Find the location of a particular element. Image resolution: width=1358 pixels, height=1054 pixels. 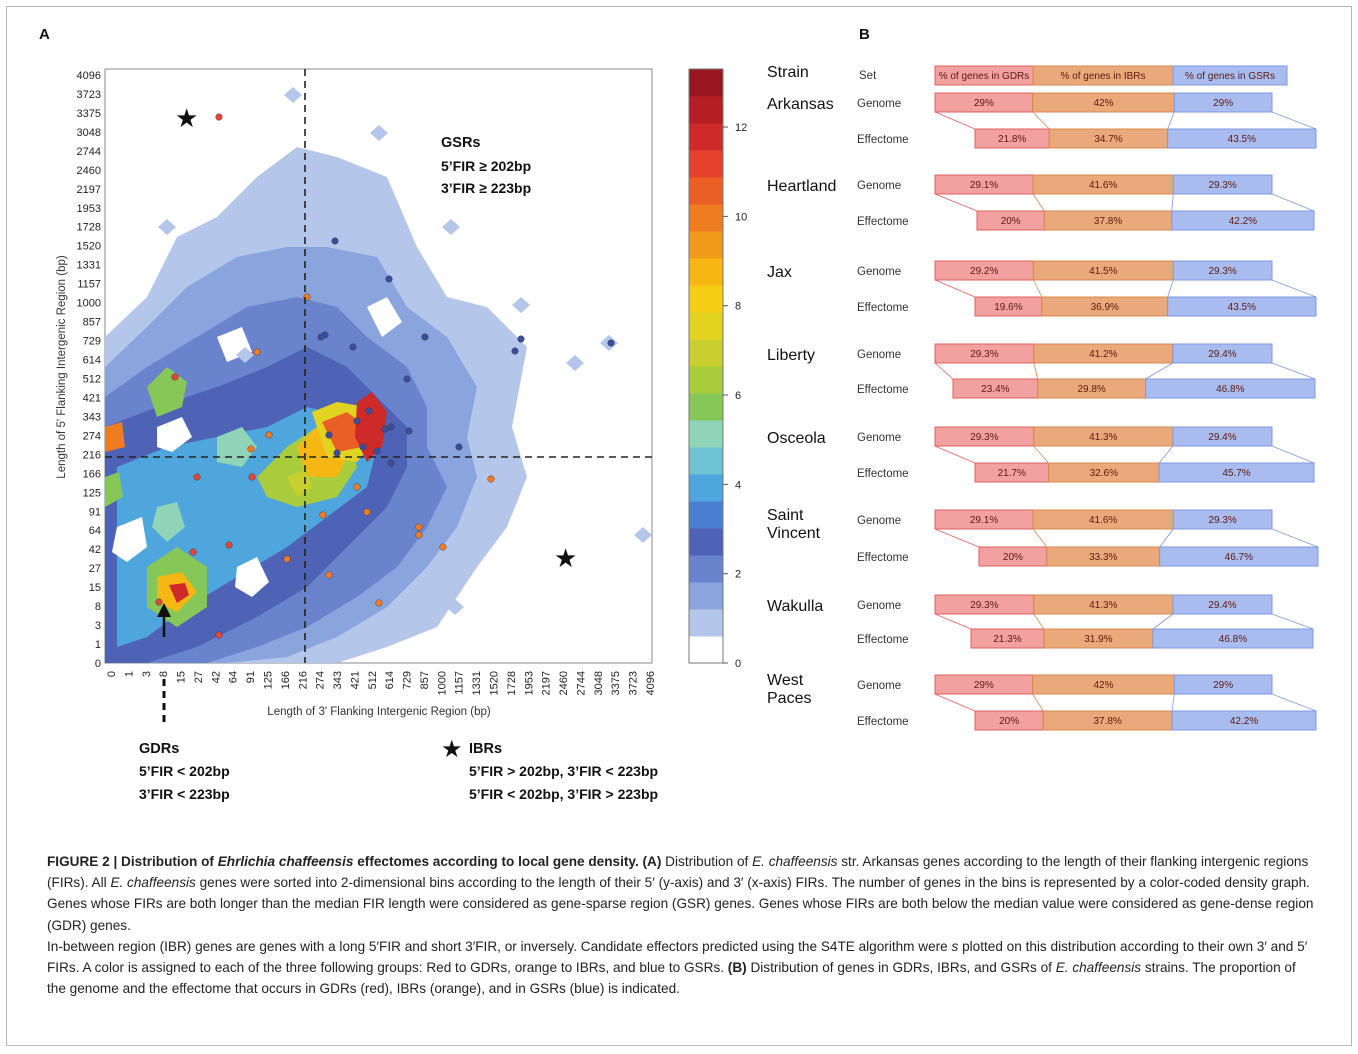

ibr-line-1: 5’FIR > 202bp, 3’FIR < 223bp is located at coordinates (563, 771).